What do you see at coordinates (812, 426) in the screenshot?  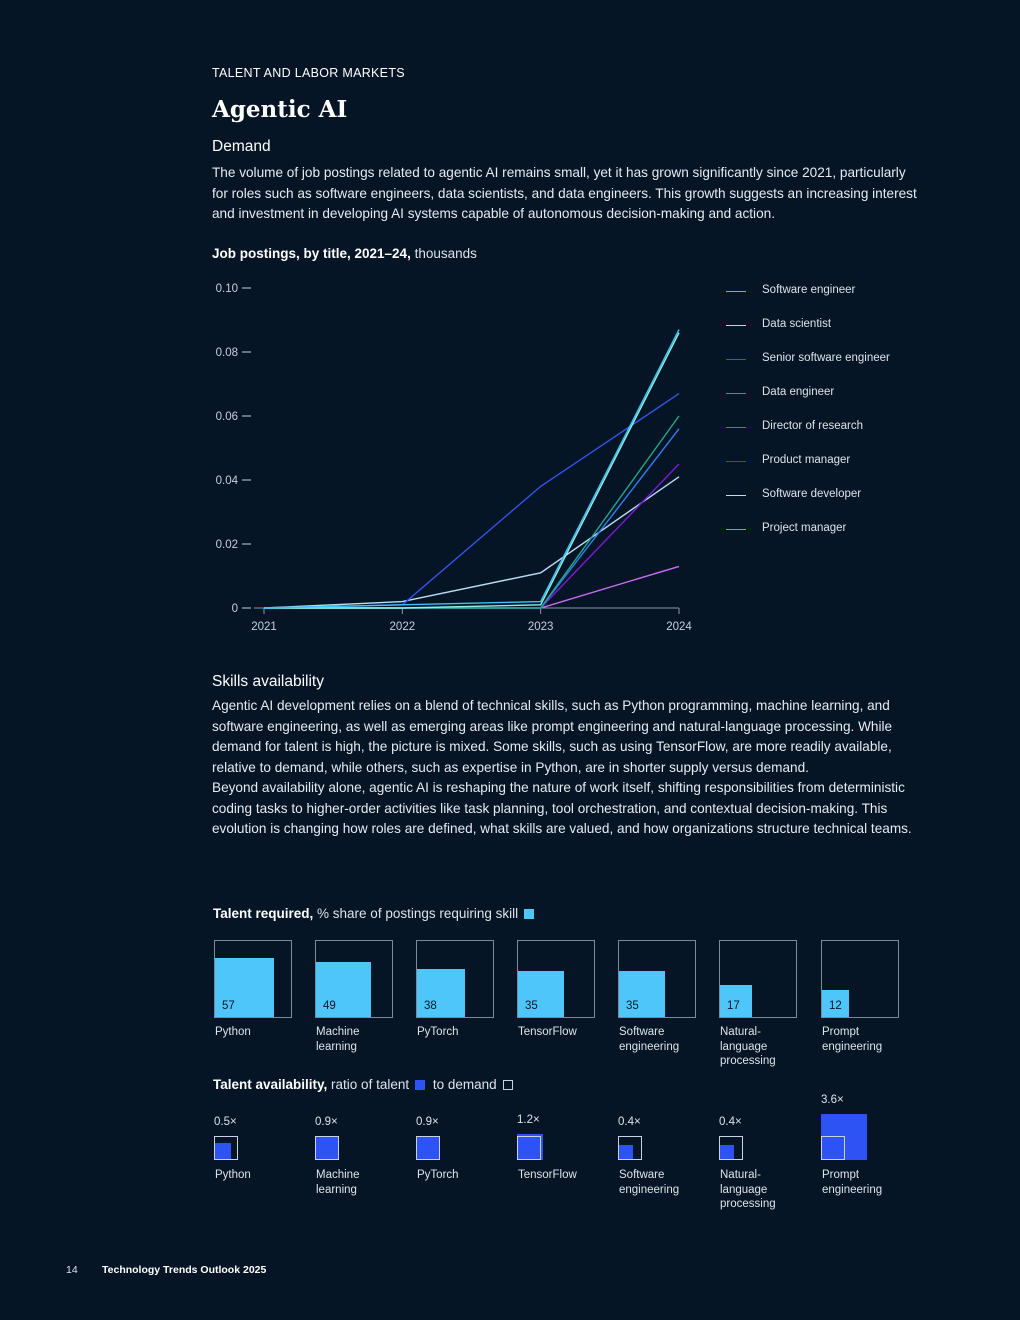 I see `legend-label: Director of research` at bounding box center [812, 426].